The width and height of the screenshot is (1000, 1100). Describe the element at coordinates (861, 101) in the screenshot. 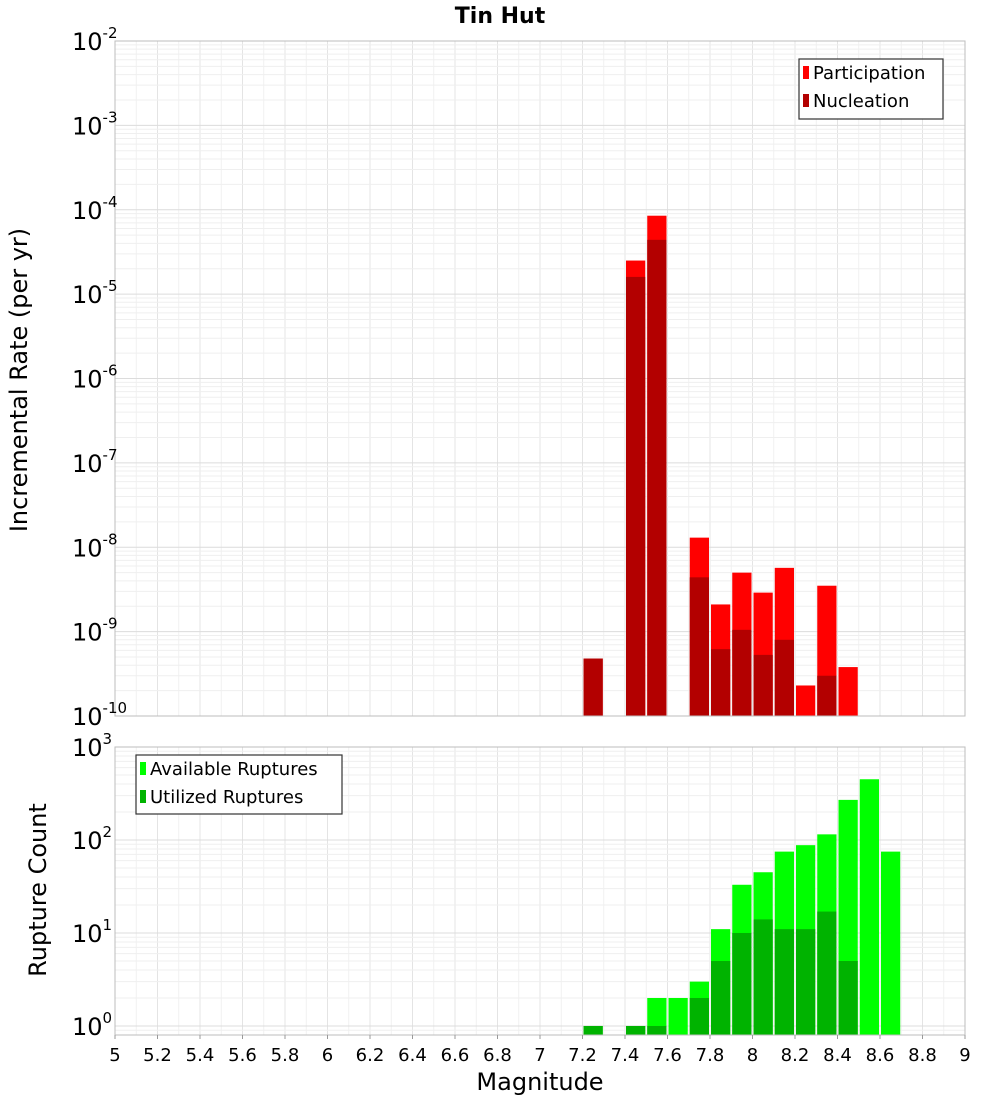

I see `legend-label: Nucleation` at that location.